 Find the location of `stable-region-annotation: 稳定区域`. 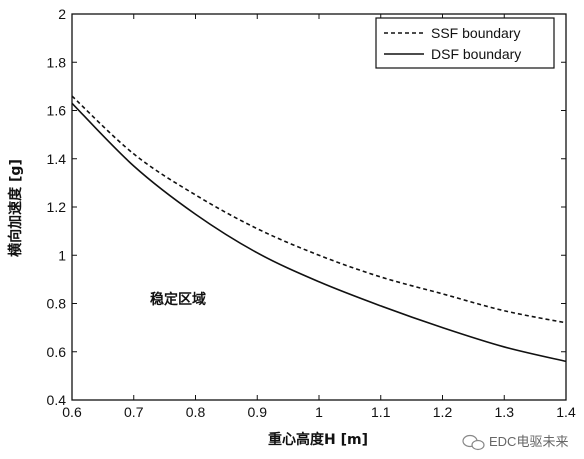

stable-region-annotation: 稳定区域 is located at coordinates (178, 299).